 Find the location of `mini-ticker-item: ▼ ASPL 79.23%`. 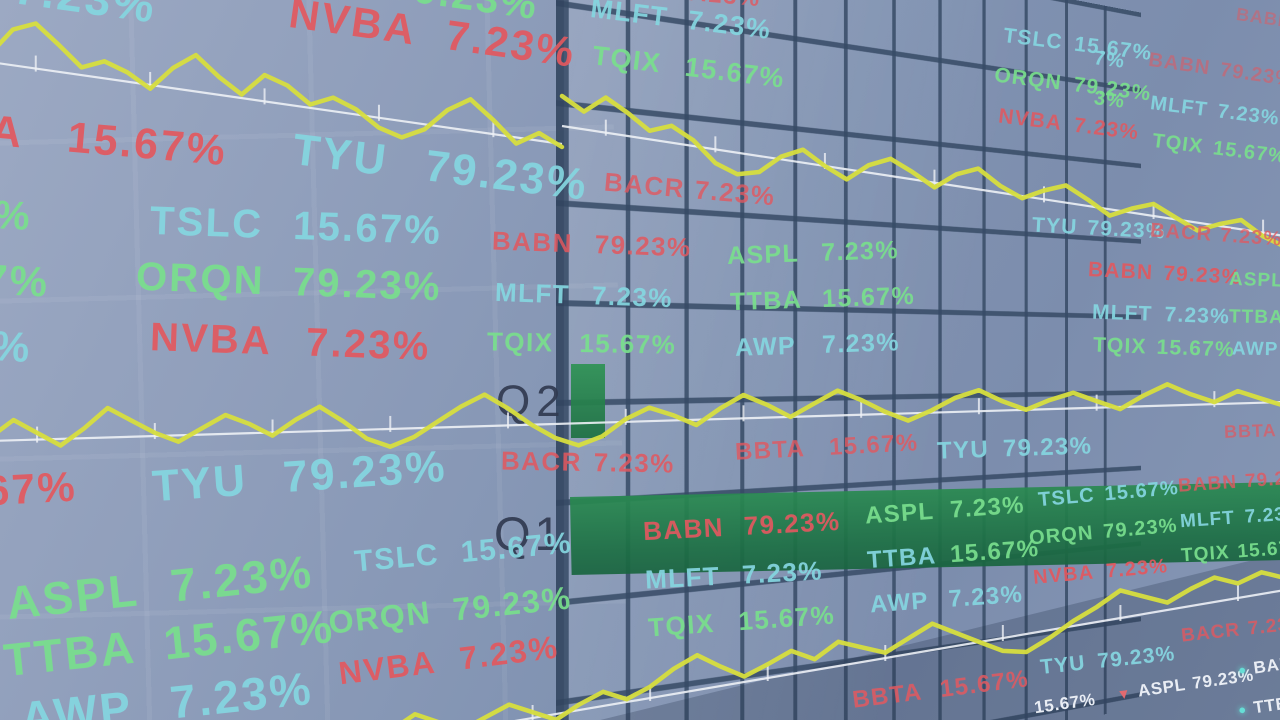

mini-ticker-item: ▼ ASPL 79.23% is located at coordinates (1185, 684).